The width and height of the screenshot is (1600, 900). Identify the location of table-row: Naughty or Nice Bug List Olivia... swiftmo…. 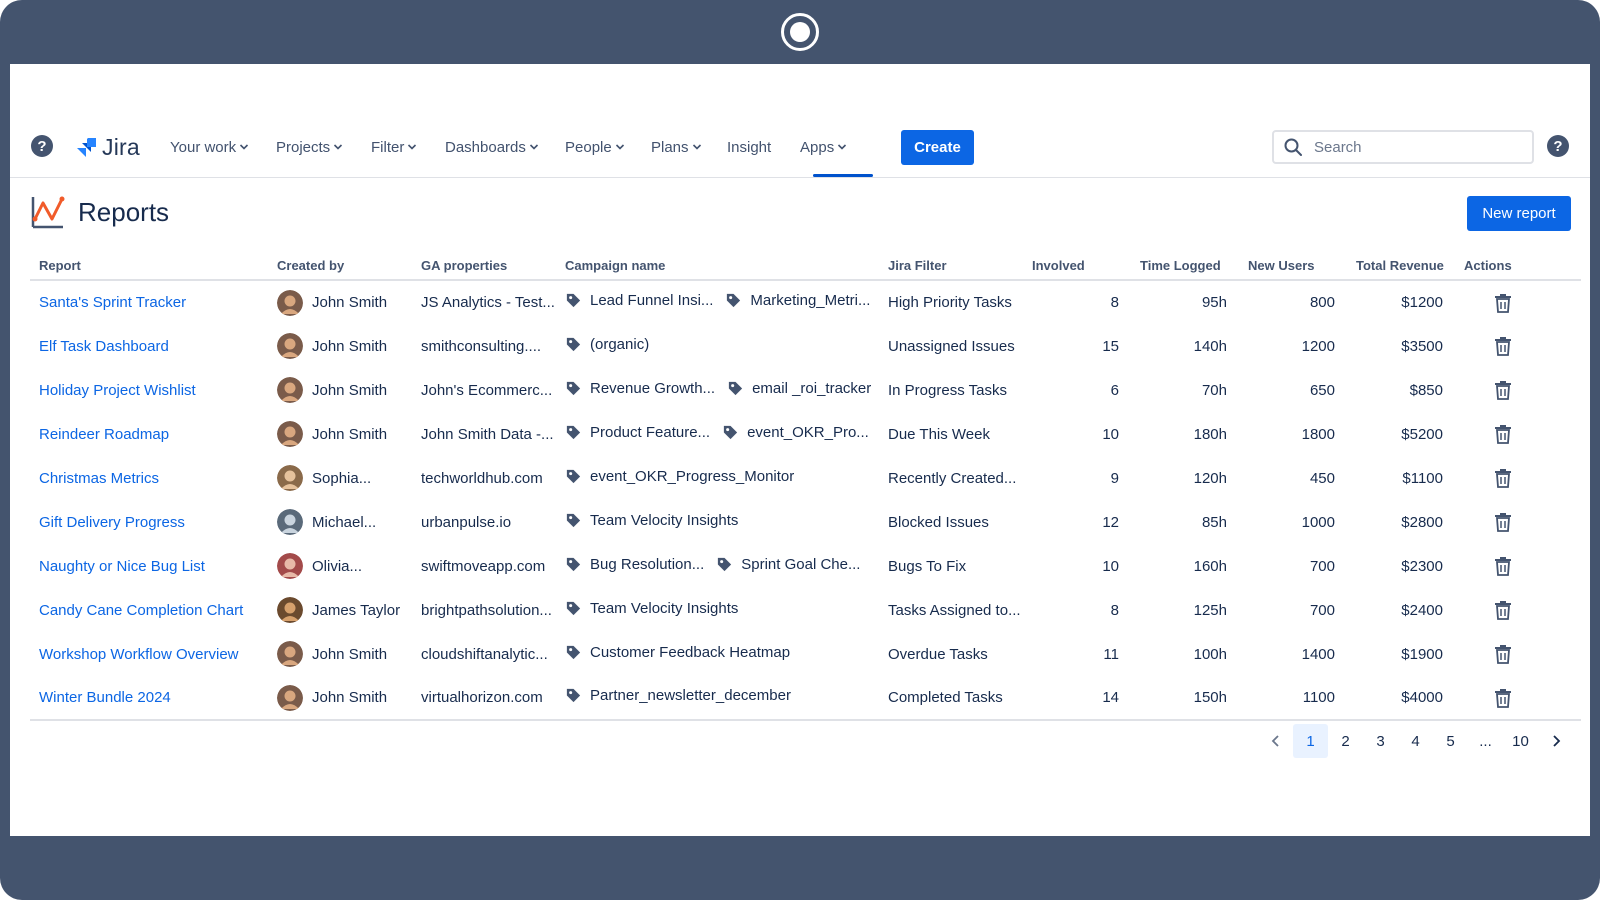
(805, 566).